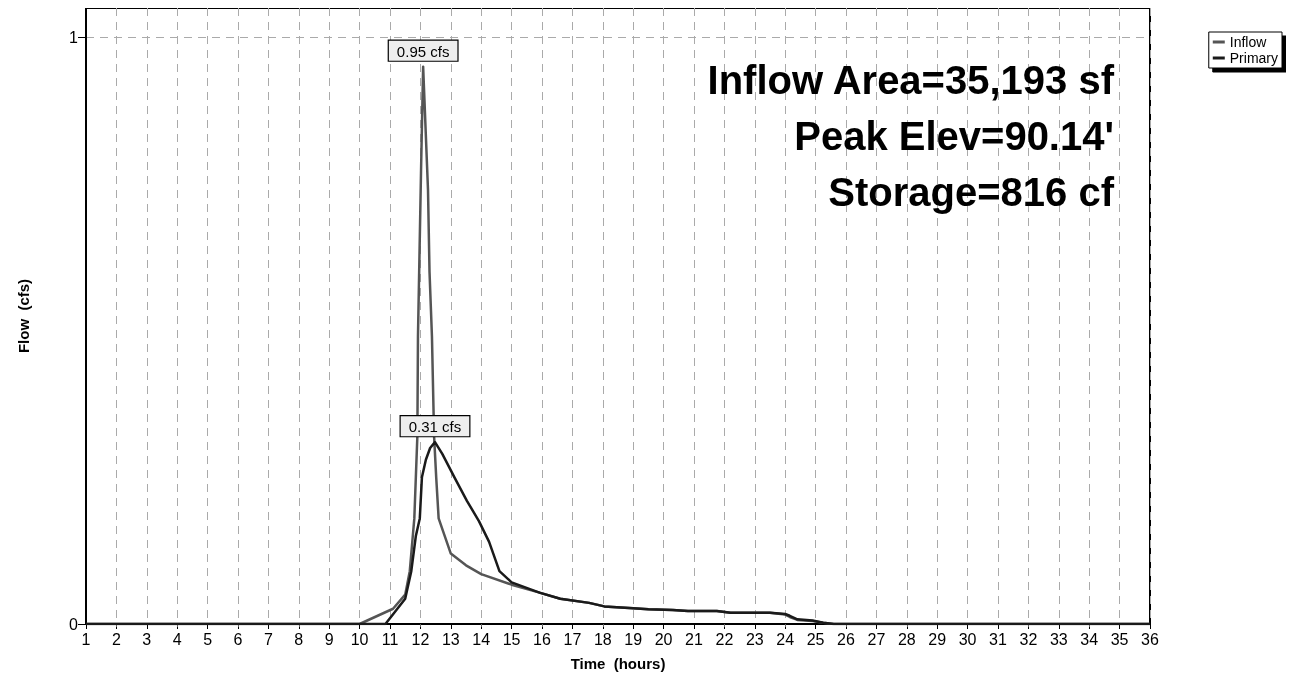 Image resolution: width=1294 pixels, height=684 pixels. What do you see at coordinates (998, 639) in the screenshot?
I see `x-tick-label: 31` at bounding box center [998, 639].